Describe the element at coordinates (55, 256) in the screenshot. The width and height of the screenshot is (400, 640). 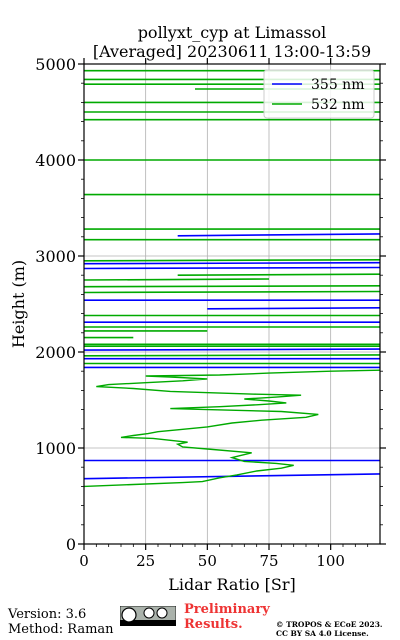
I see `y-tick-label: 3000` at that location.